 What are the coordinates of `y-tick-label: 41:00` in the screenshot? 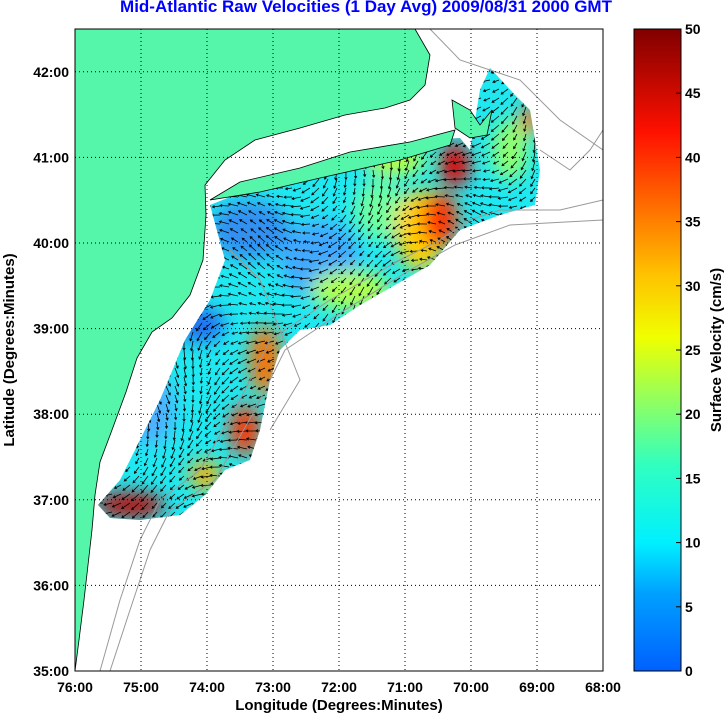 It's located at (51, 157).